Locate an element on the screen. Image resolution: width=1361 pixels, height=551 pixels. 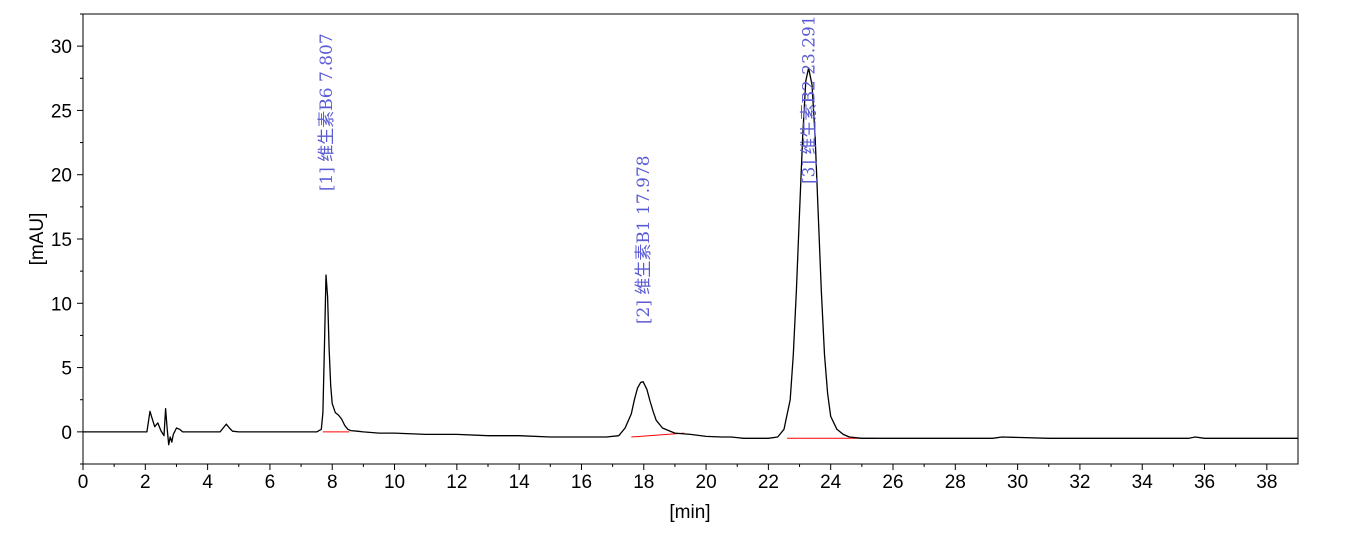
x-tick-label: 16 is located at coordinates (581, 482).